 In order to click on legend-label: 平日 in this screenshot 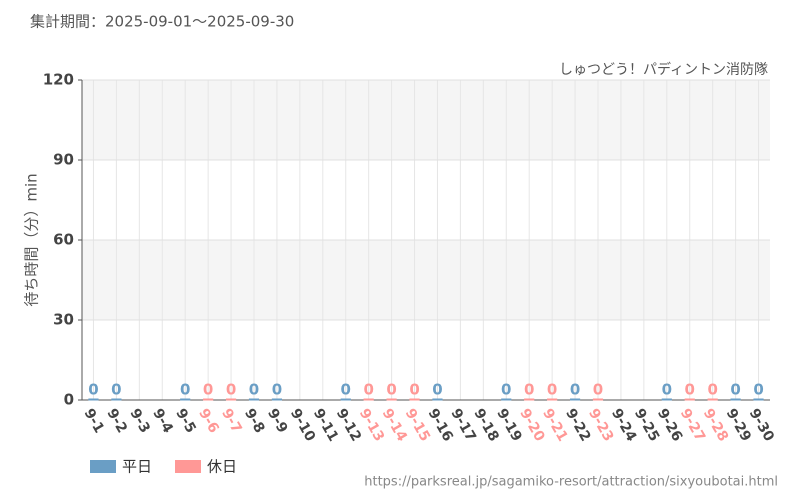, I will do `click(137, 467)`.